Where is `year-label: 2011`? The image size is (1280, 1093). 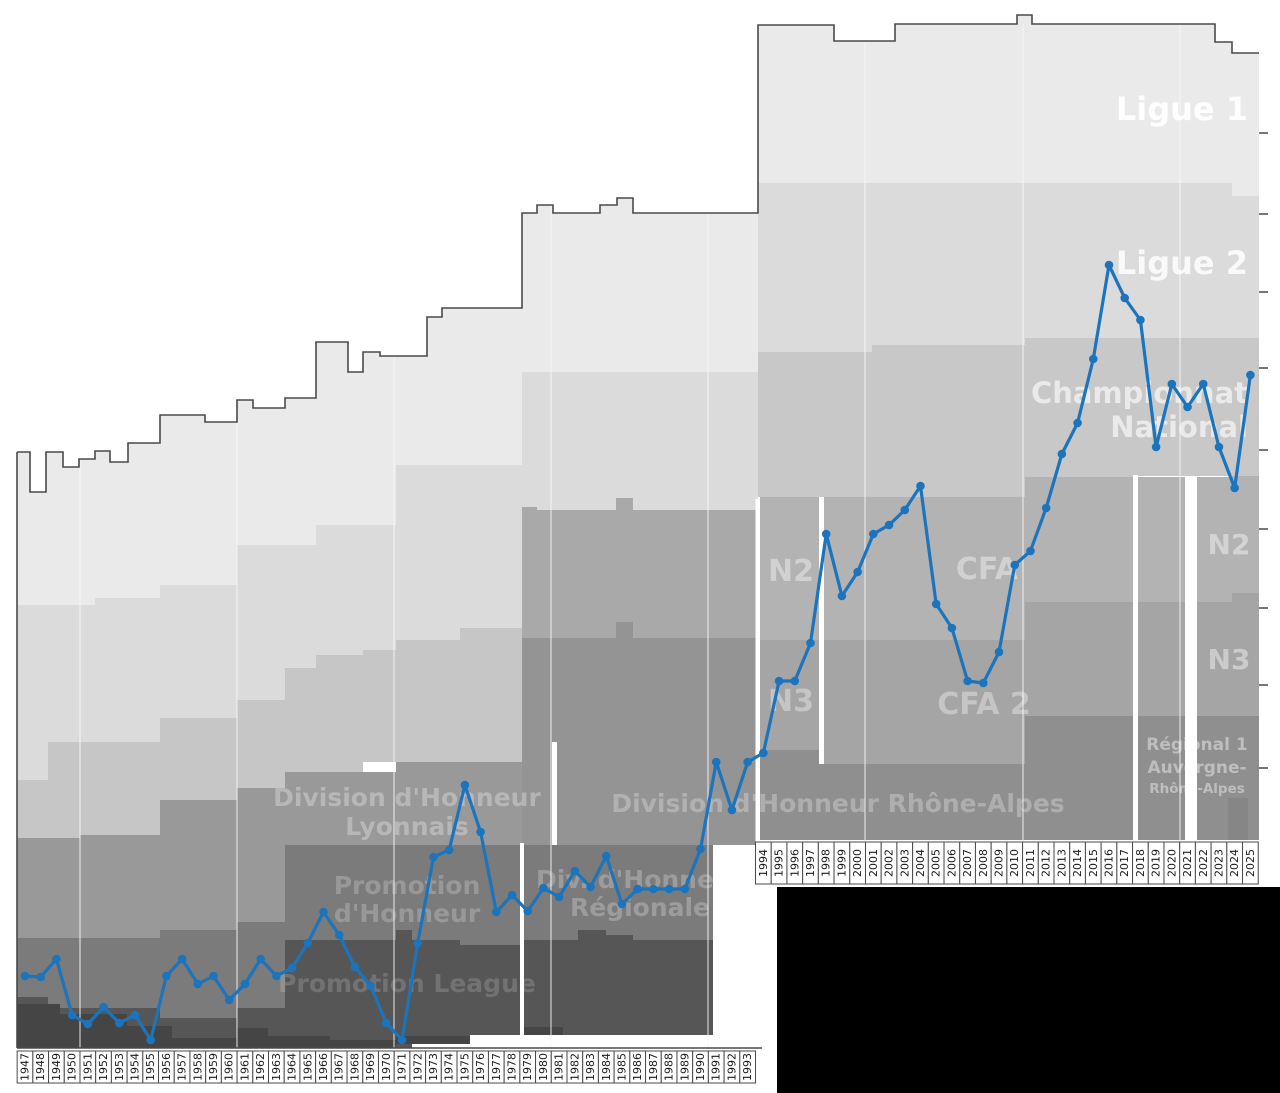 year-label: 2011 is located at coordinates (1030, 863).